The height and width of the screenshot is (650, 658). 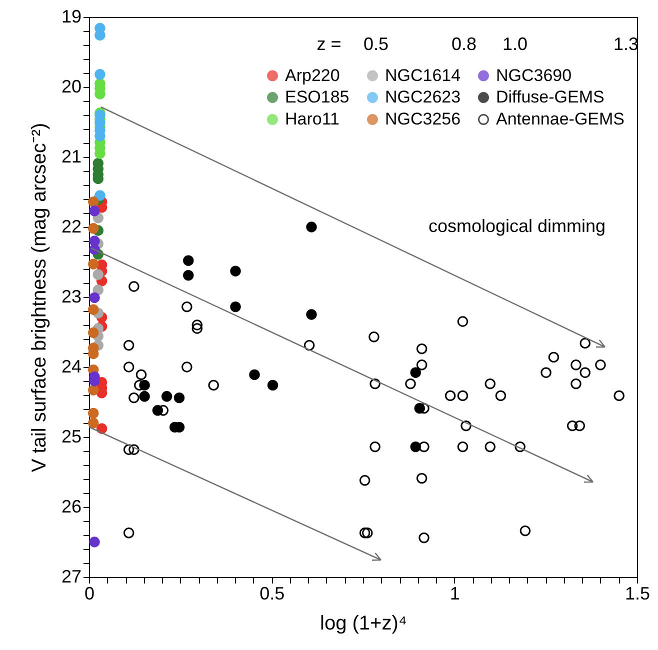 I want to click on annotation: 1.0, so click(x=515, y=44).